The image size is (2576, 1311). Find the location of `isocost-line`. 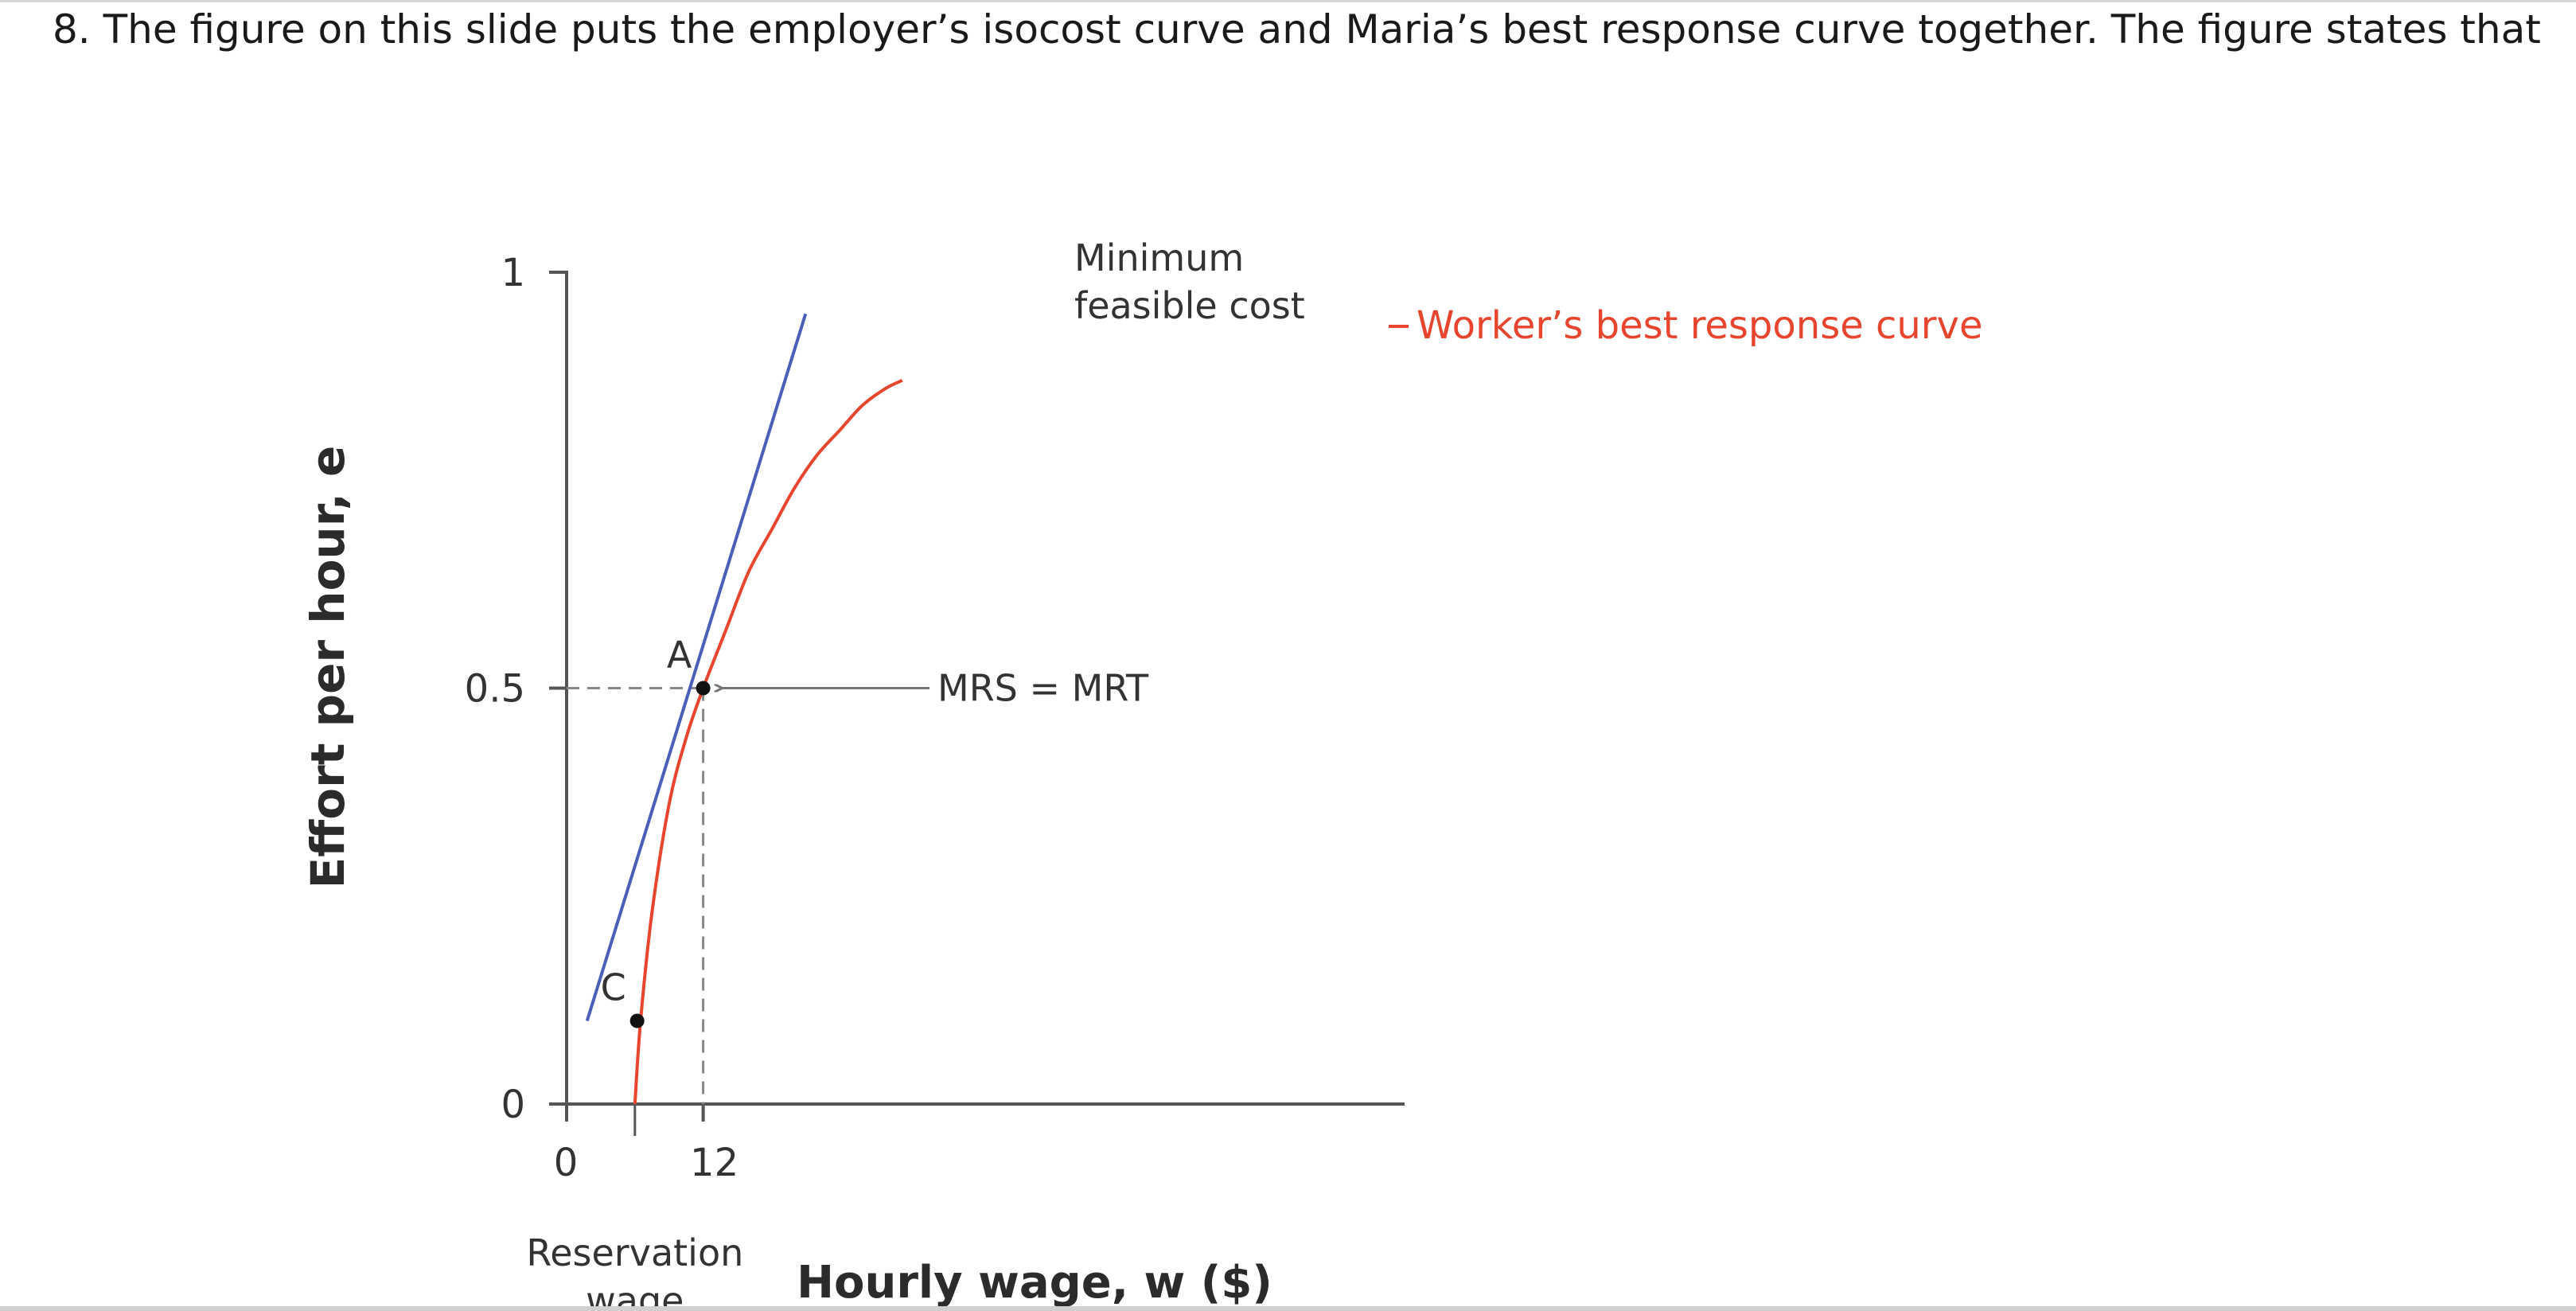

isocost-line is located at coordinates (696, 667).